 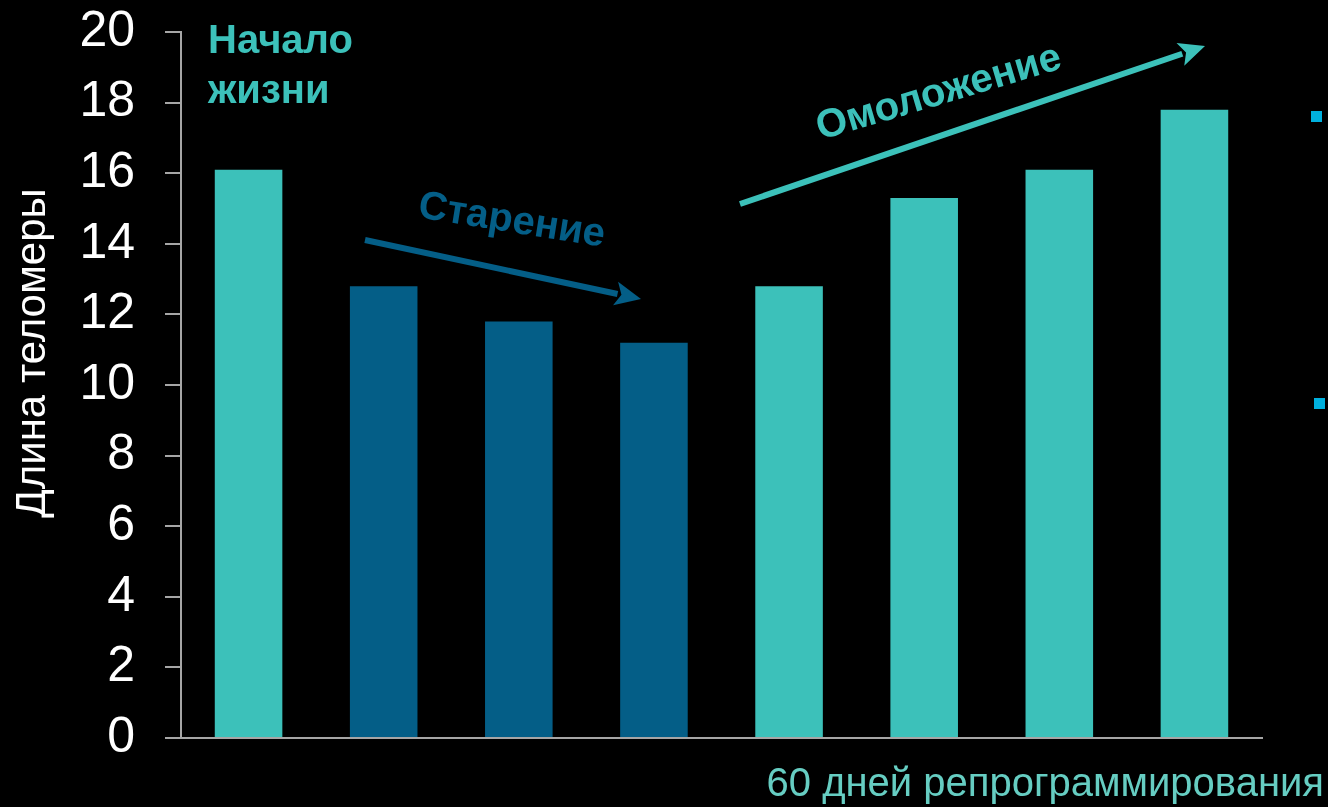 I want to click on y-tick-label: 4, so click(x=121, y=593).